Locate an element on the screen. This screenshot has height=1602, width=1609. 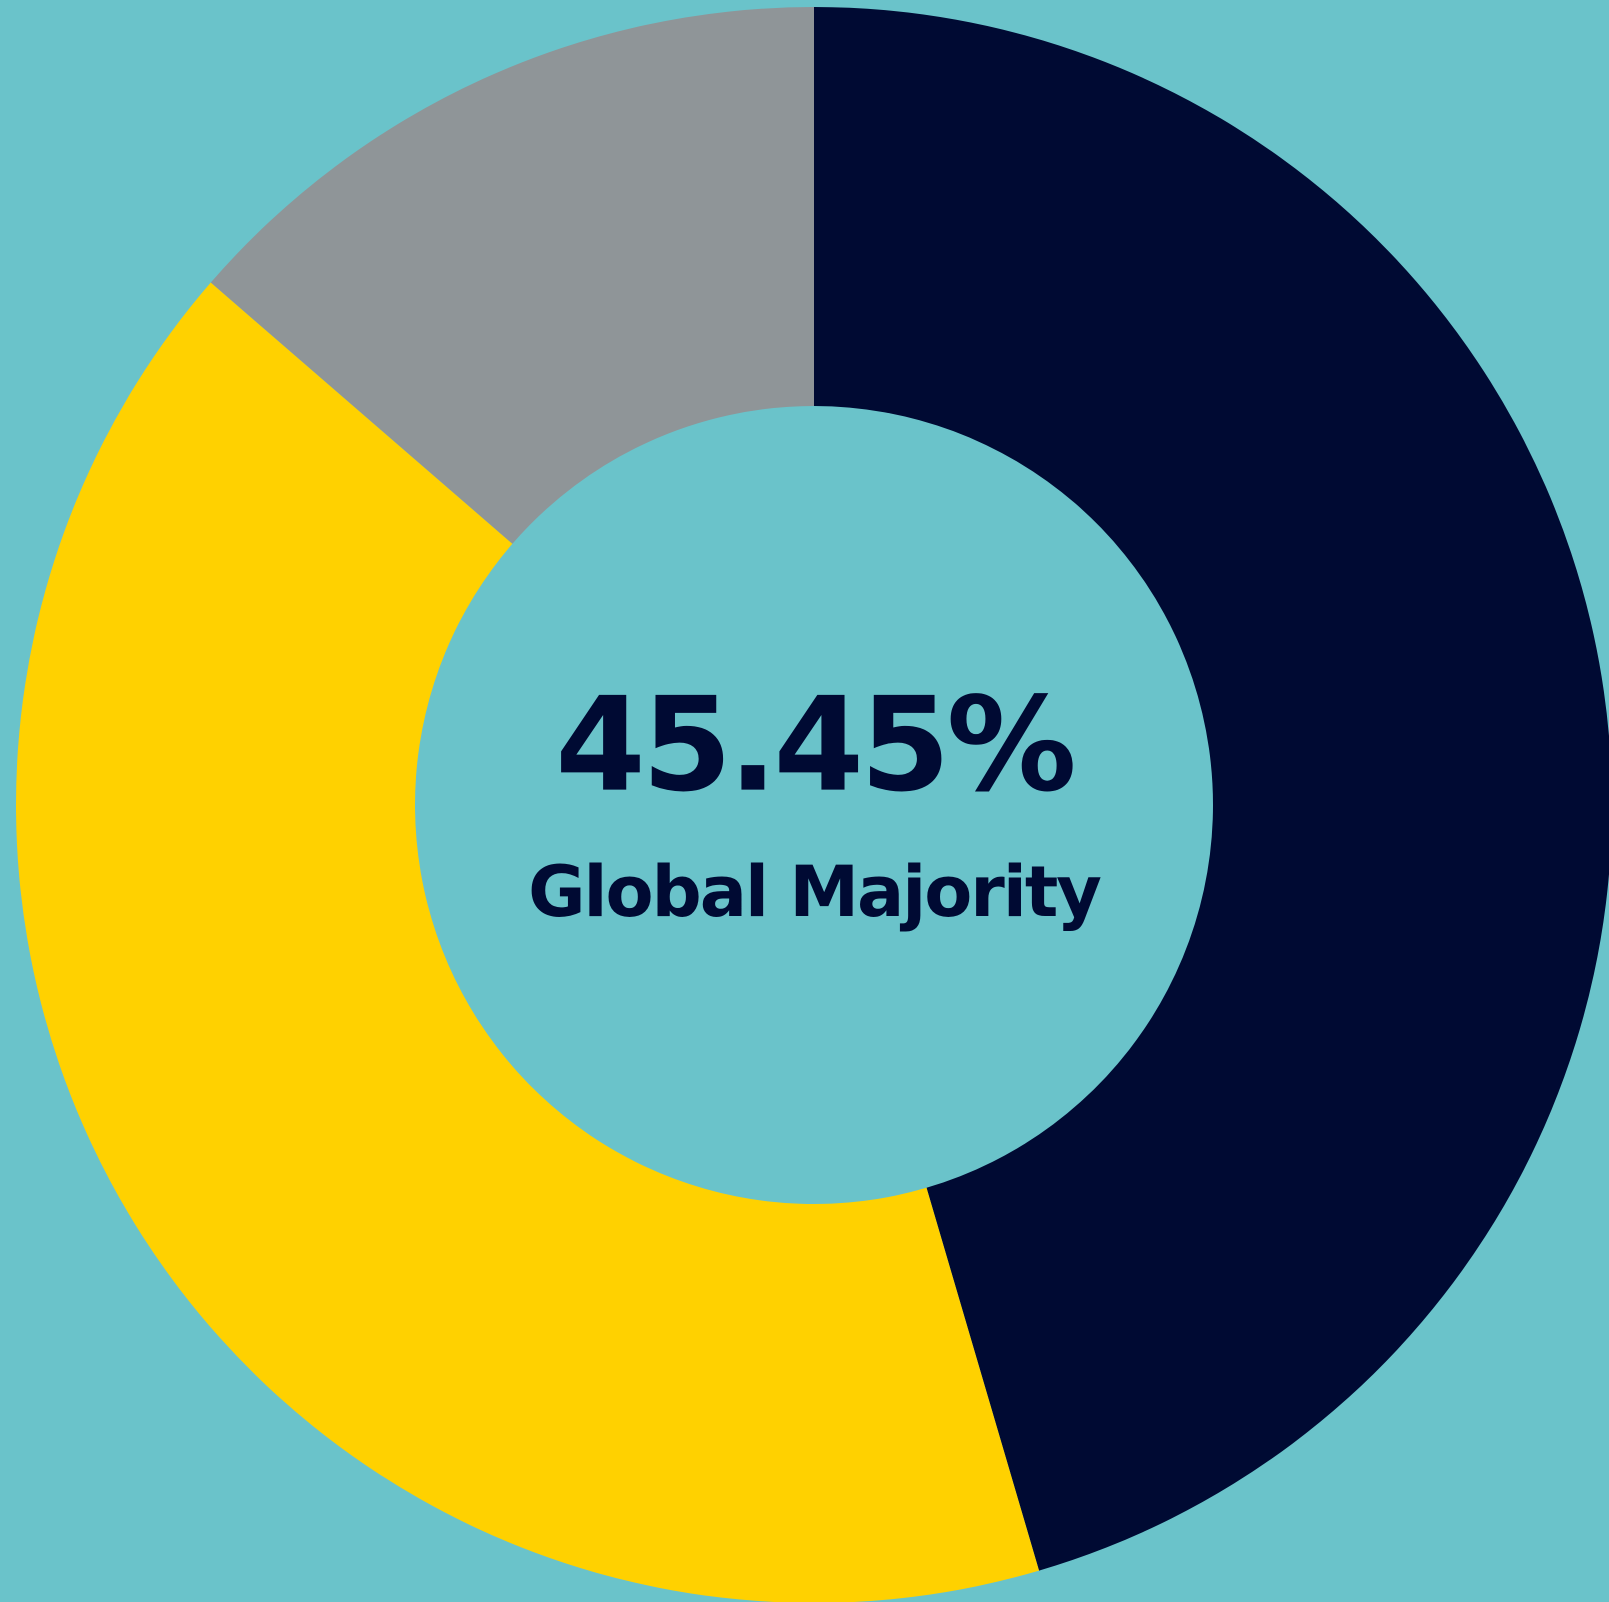
center-label: Global Majority is located at coordinates (814, 892).